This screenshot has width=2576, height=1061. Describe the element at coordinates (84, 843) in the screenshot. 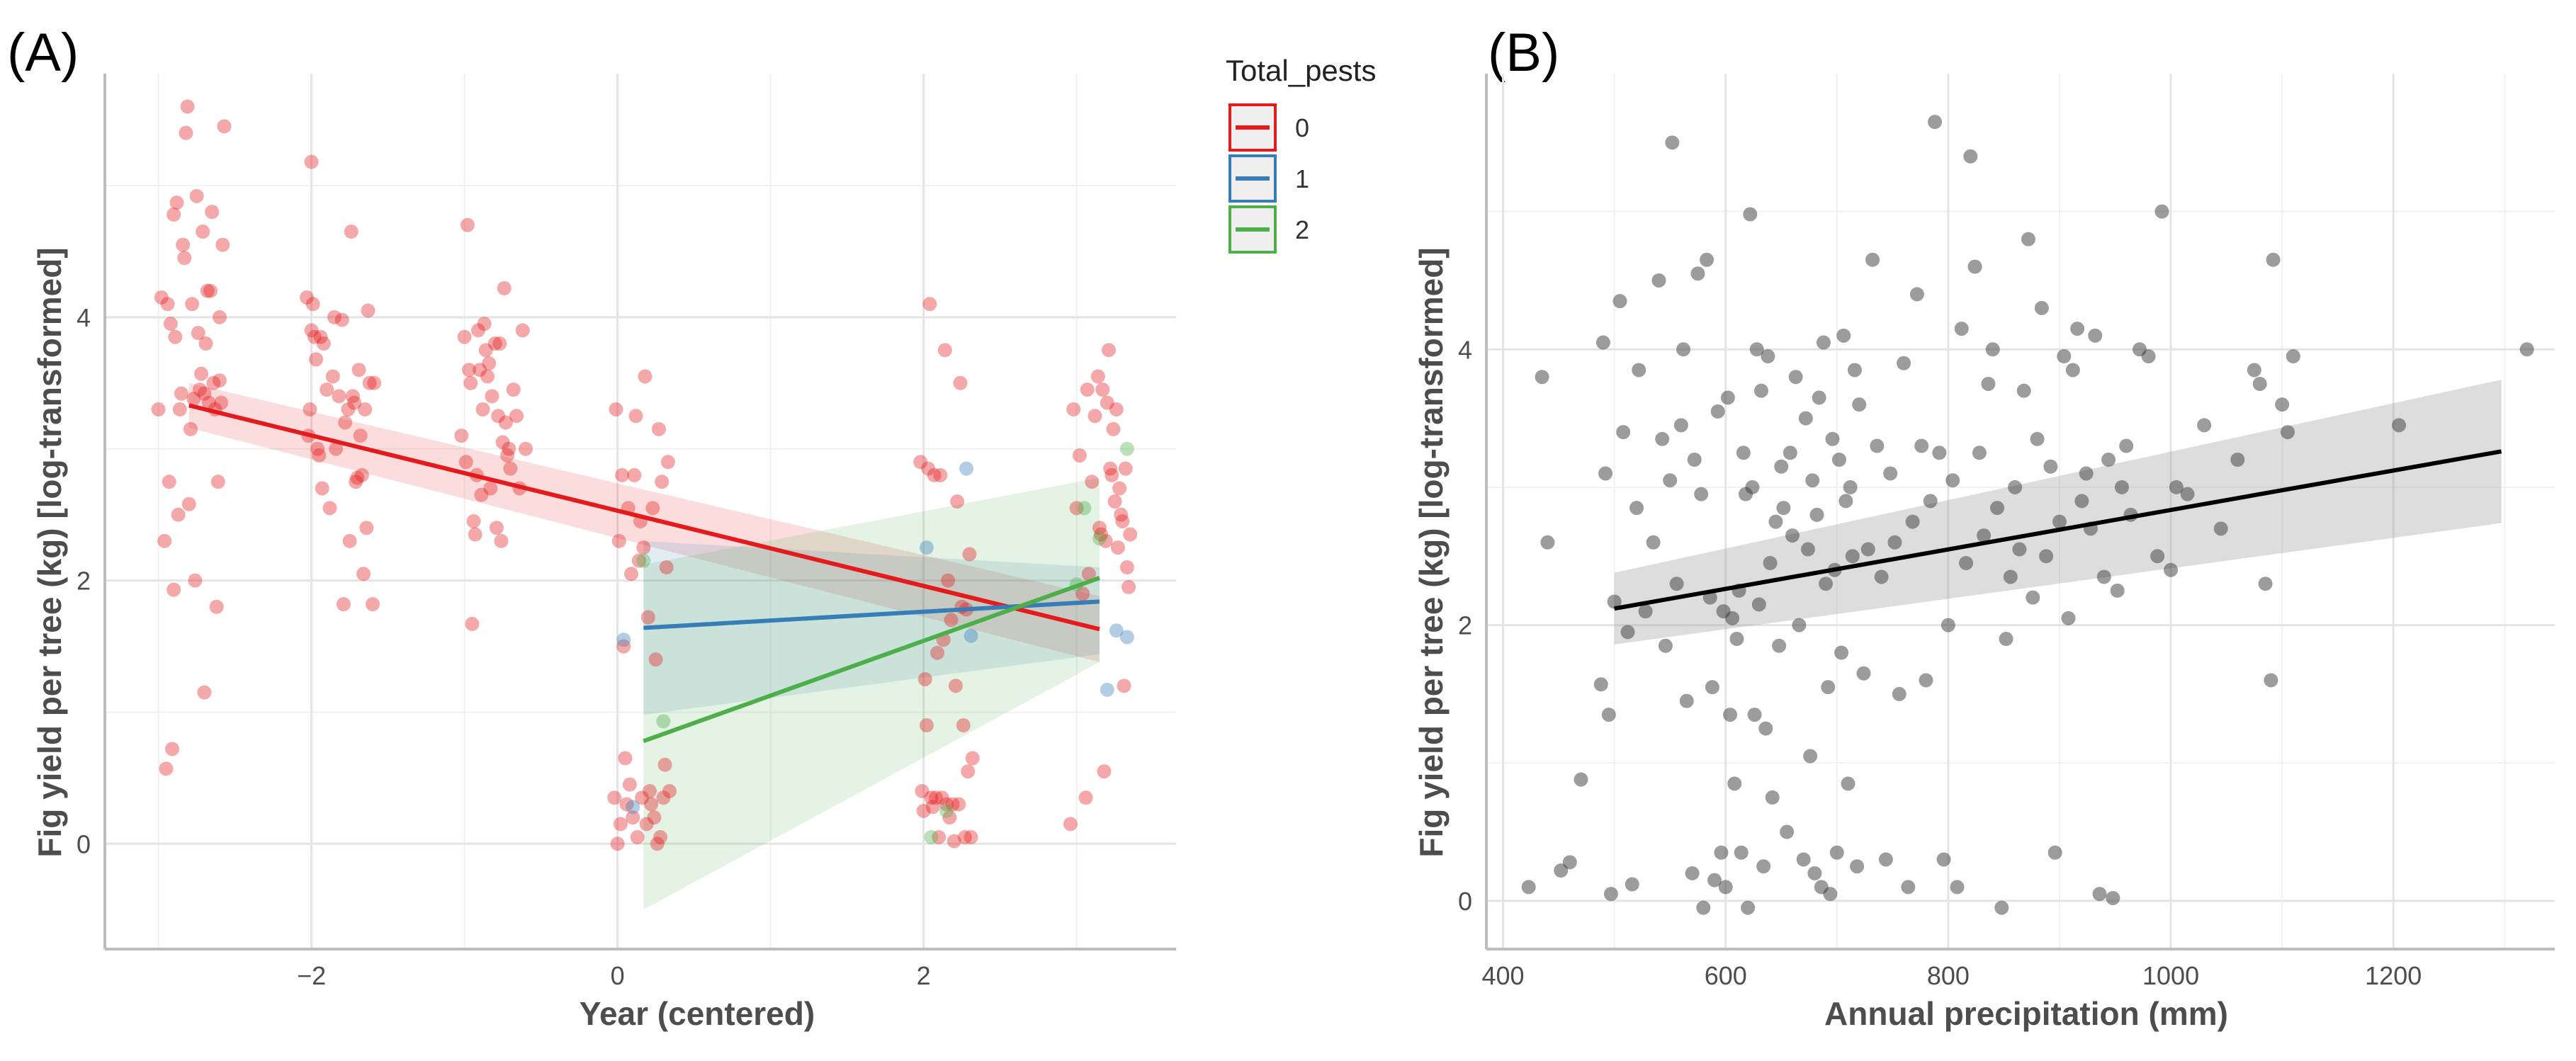

I see `y-tick-label-a: 0` at that location.